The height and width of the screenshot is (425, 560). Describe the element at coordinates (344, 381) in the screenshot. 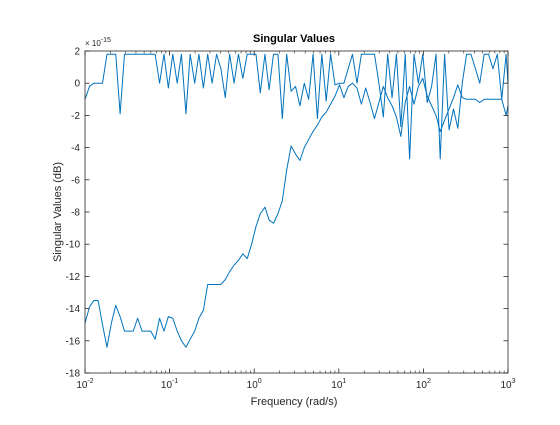

I see `x-tick-label-exponent: 1` at that location.